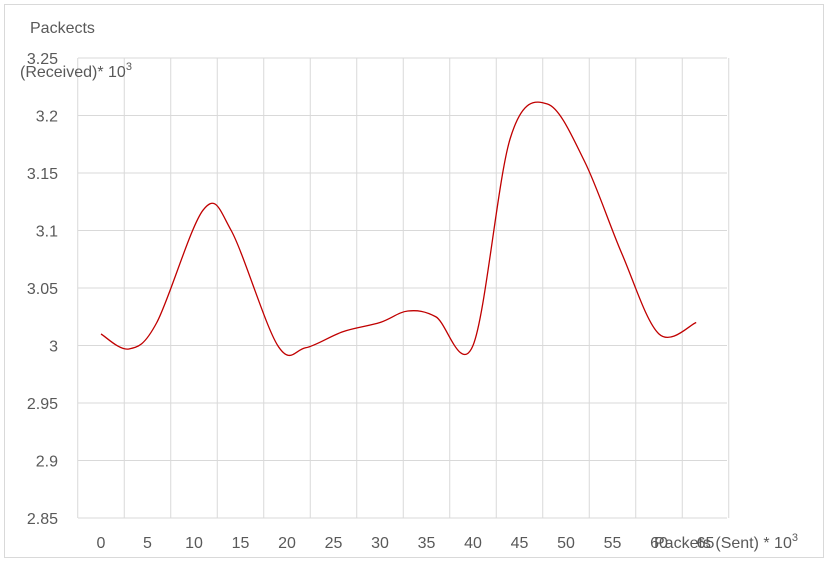 This screenshot has height=563, width=829. I want to click on x-tick-label: 60, so click(659, 543).